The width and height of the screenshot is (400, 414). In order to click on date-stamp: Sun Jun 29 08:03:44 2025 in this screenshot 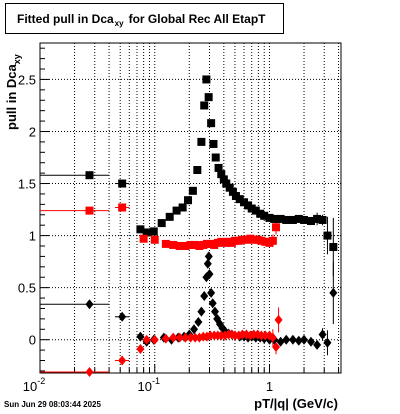, I will do `click(52, 404)`.